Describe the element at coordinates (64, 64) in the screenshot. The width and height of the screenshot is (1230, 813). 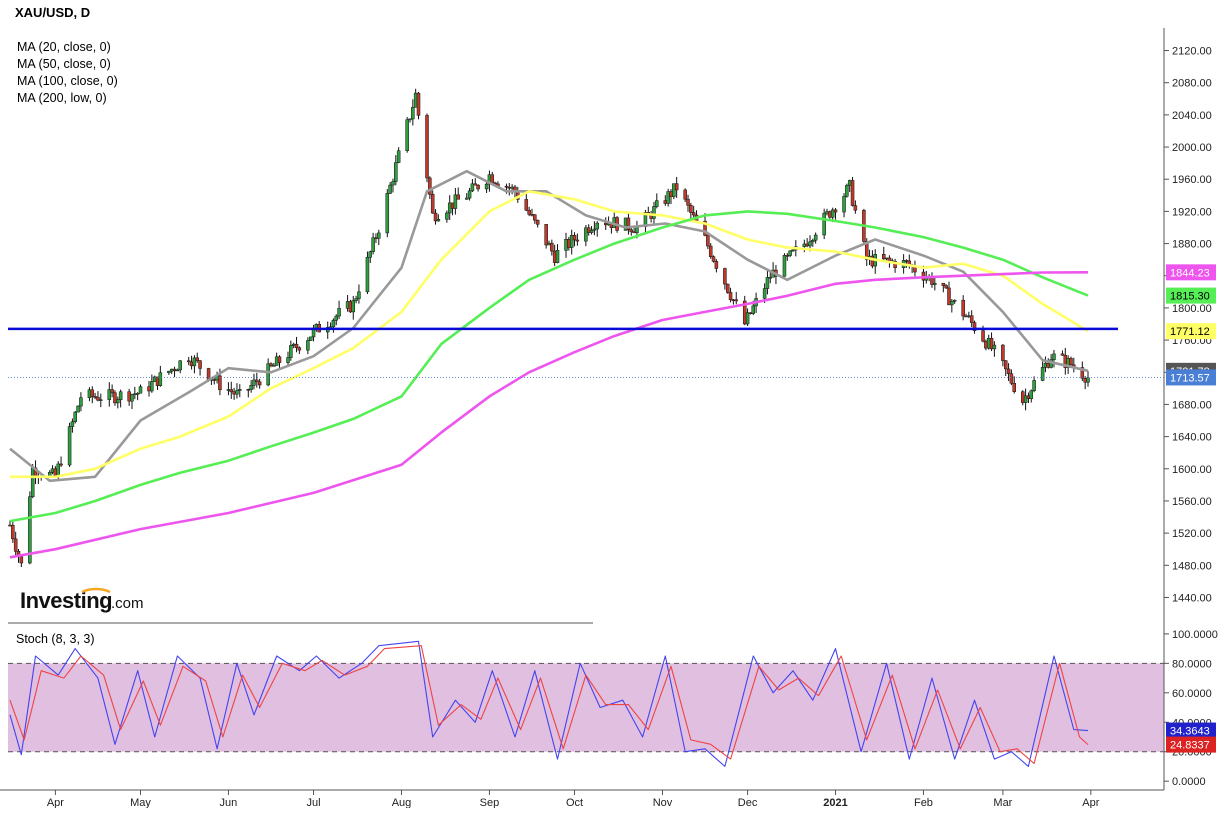
I see `legend-ma50: MA (50, close, 0)` at that location.